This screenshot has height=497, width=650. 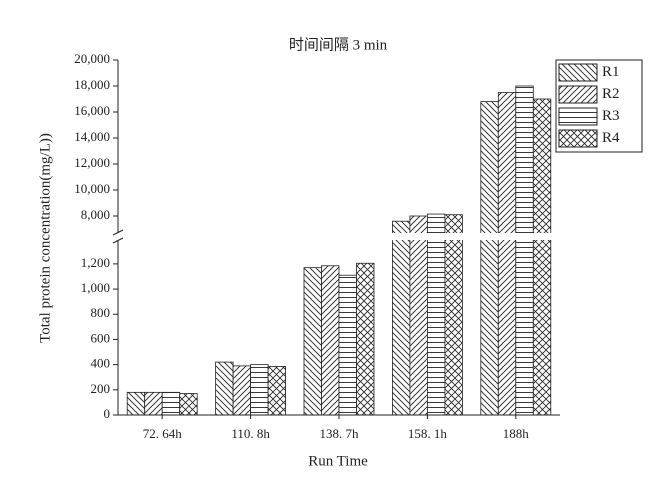 What do you see at coordinates (92, 162) in the screenshot?
I see `y-tick-label: 12,000` at bounding box center [92, 162].